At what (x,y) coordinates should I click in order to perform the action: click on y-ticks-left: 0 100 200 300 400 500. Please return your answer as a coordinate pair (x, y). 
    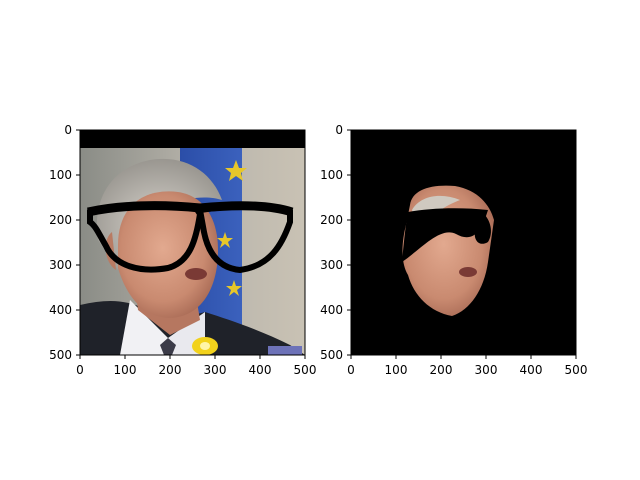
    Looking at the image, I should click on (64, 242).